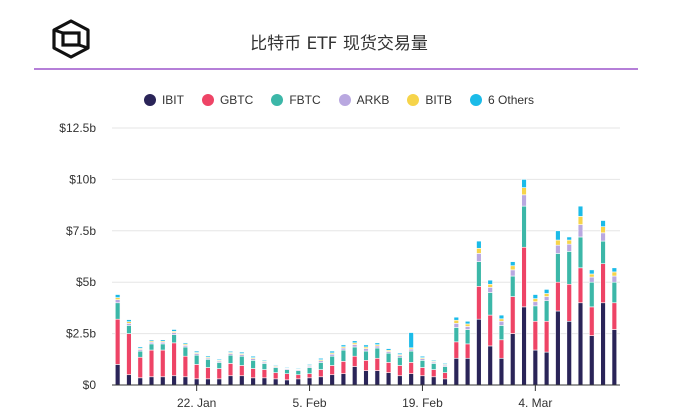  I want to click on legend-item-bitb: BITB, so click(429, 100).